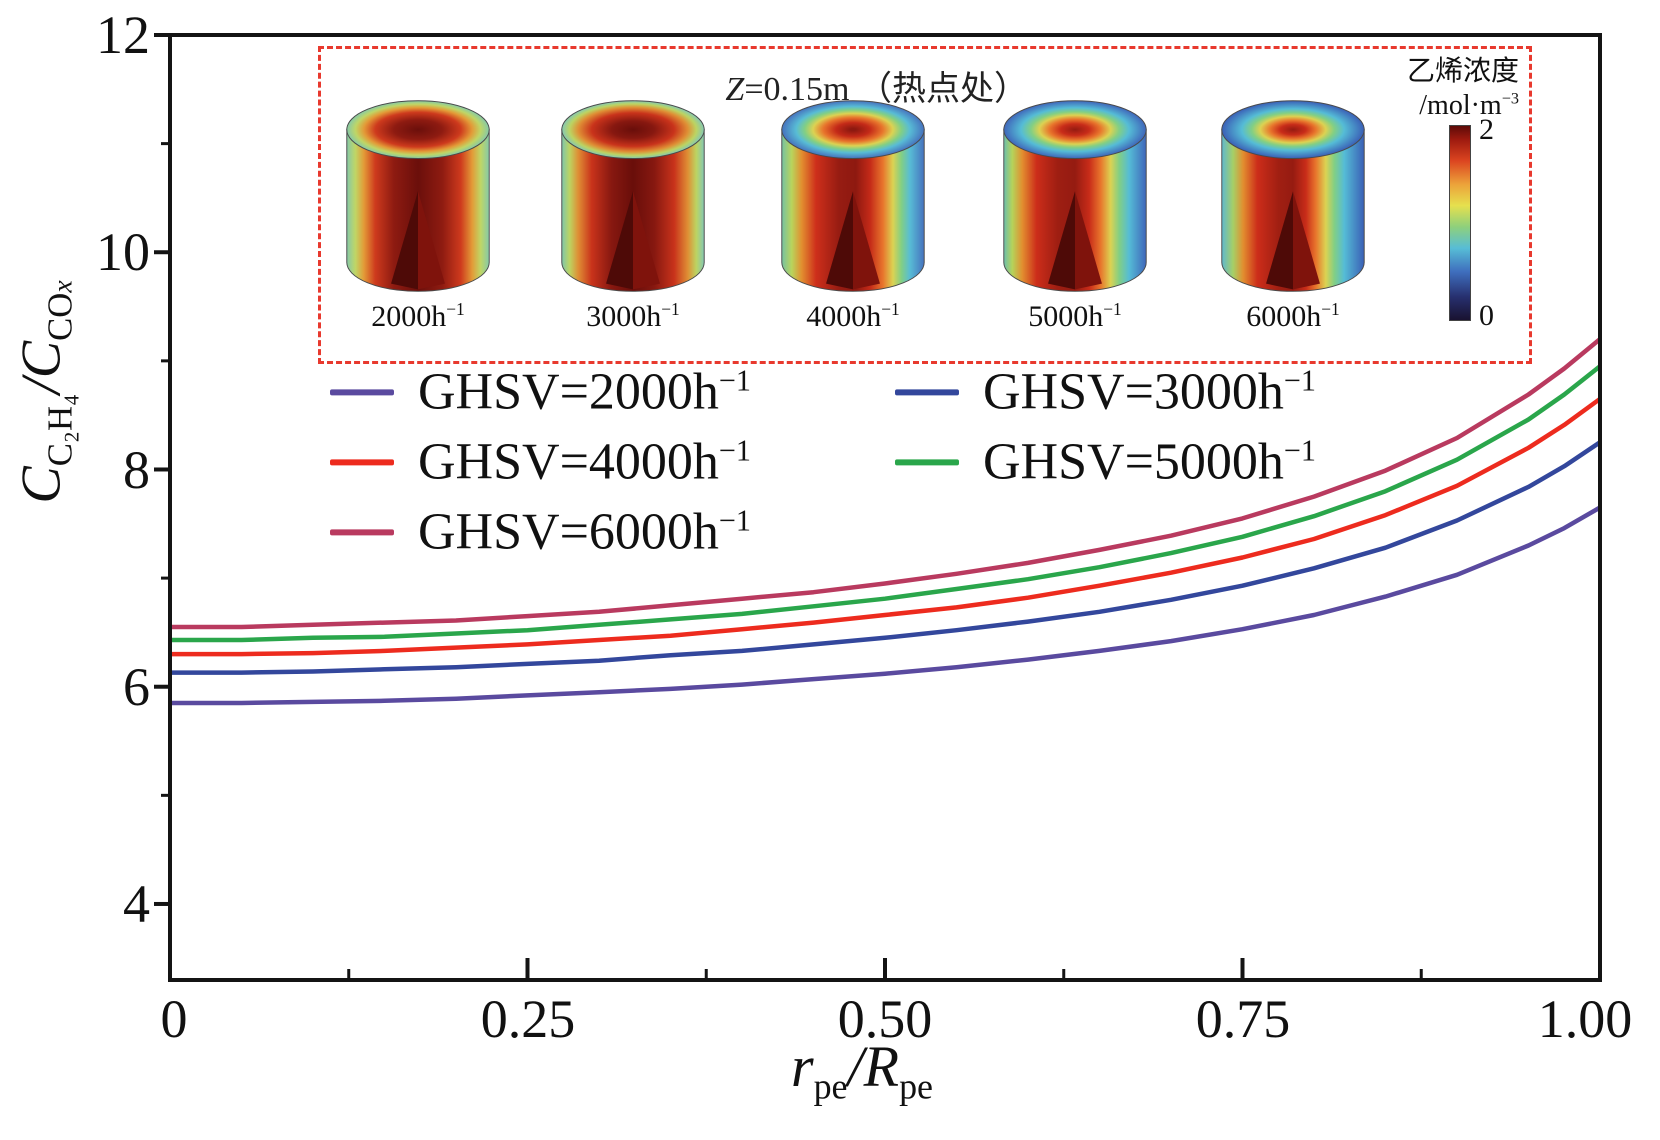 This screenshot has height=1140, width=1660. What do you see at coordinates (633, 316) in the screenshot?
I see `cylinder-label-3000: 3000h−1` at bounding box center [633, 316].